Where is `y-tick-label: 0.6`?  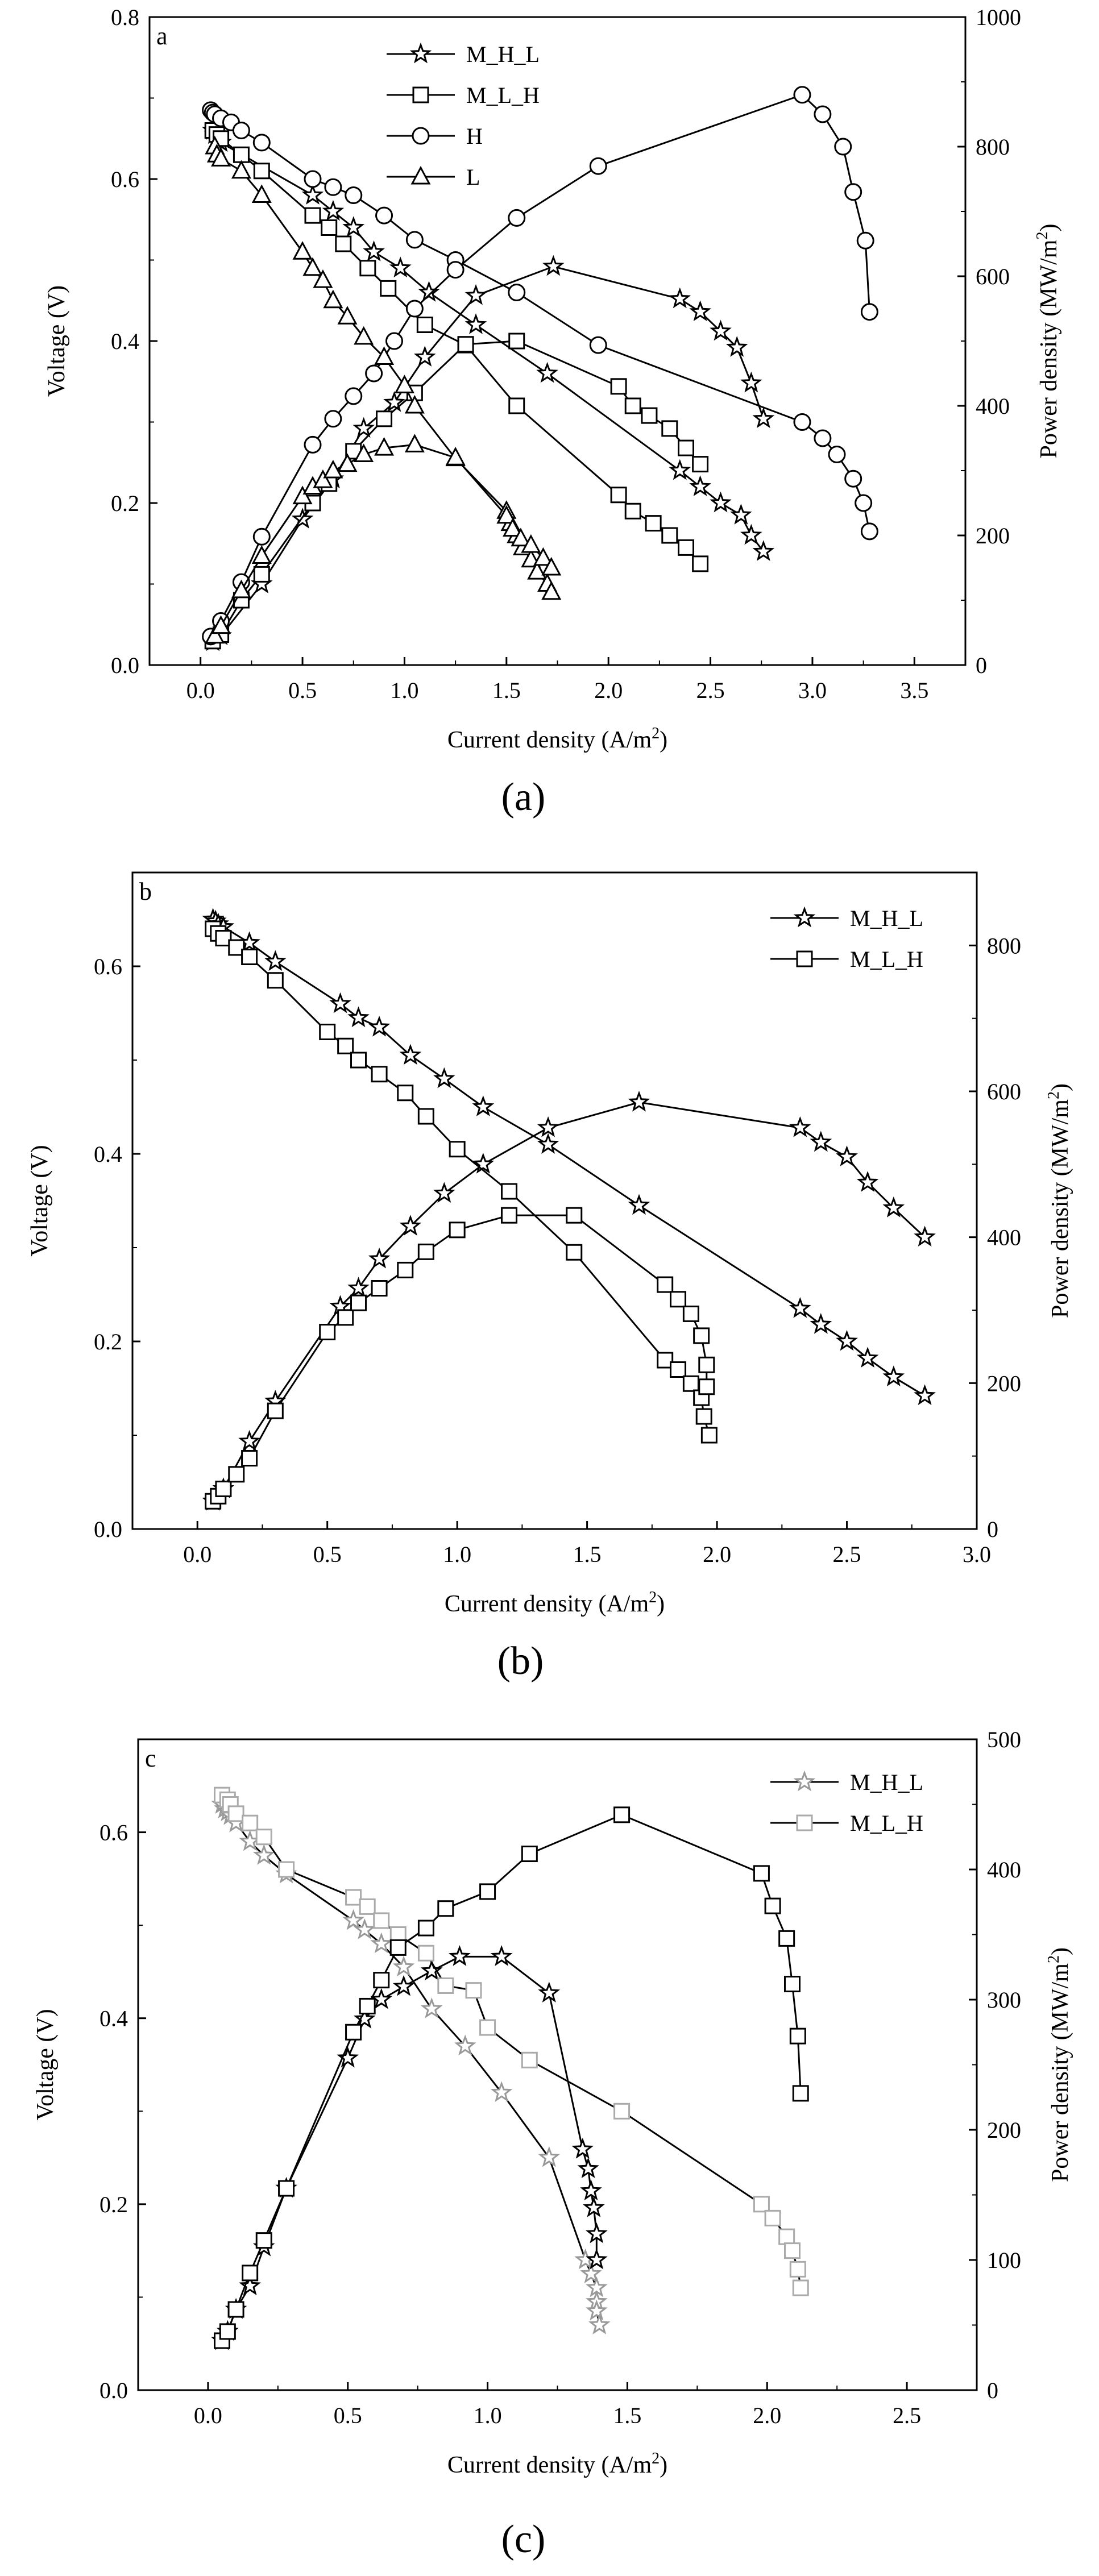 y-tick-label: 0.6 is located at coordinates (114, 1833).